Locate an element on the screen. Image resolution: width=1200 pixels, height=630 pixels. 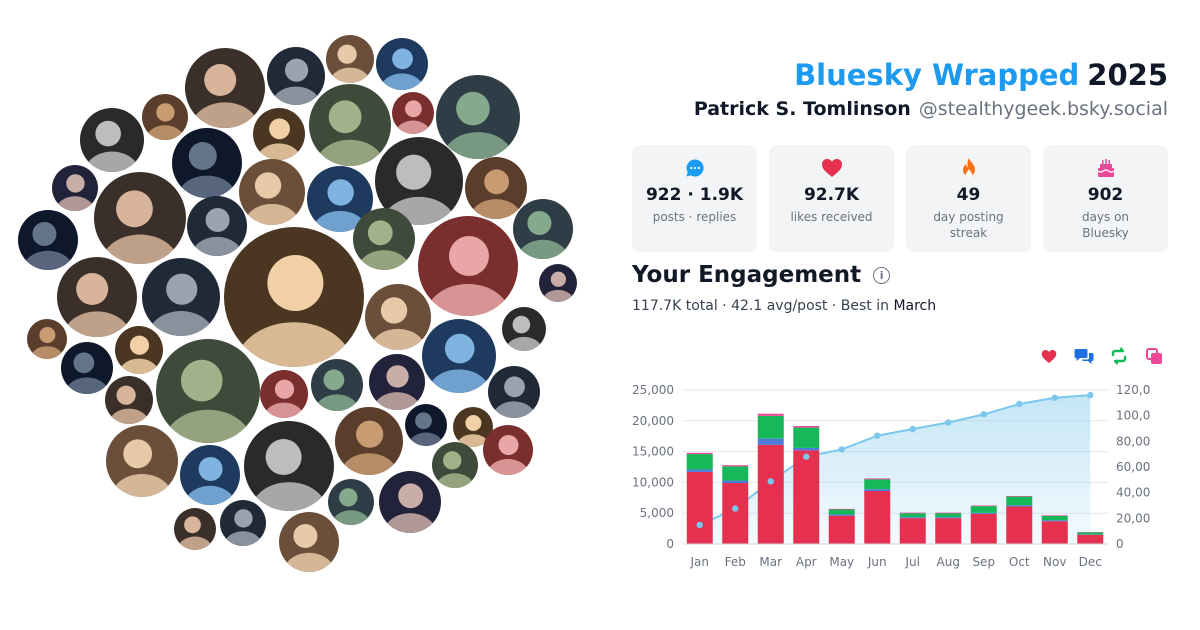
y-left-tick-label: 10,000 is located at coordinates (653, 482).